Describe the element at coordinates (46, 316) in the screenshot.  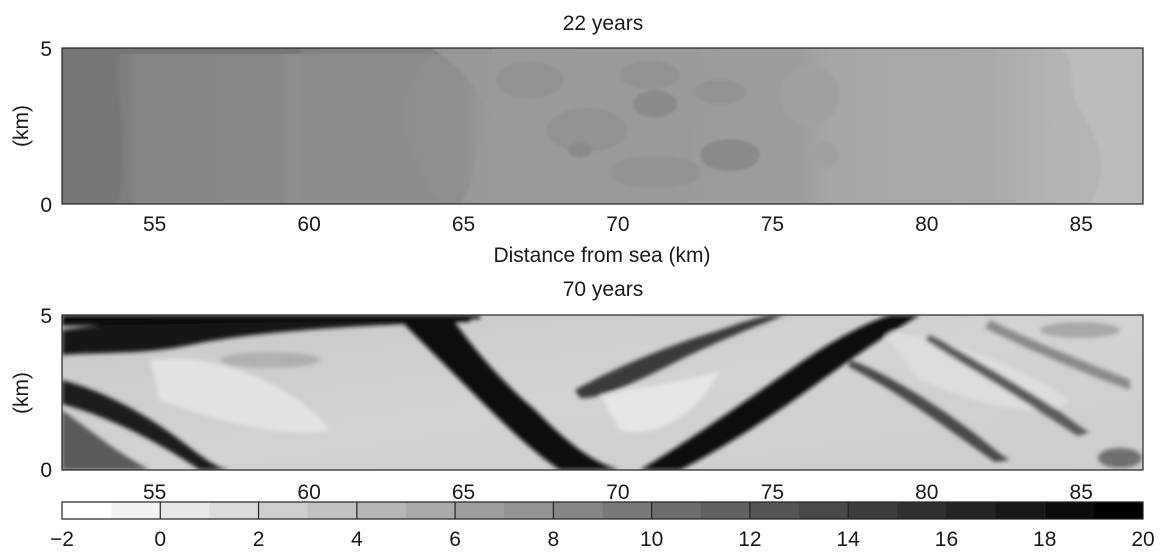
I see `panel2-ytick-5: 5` at that location.